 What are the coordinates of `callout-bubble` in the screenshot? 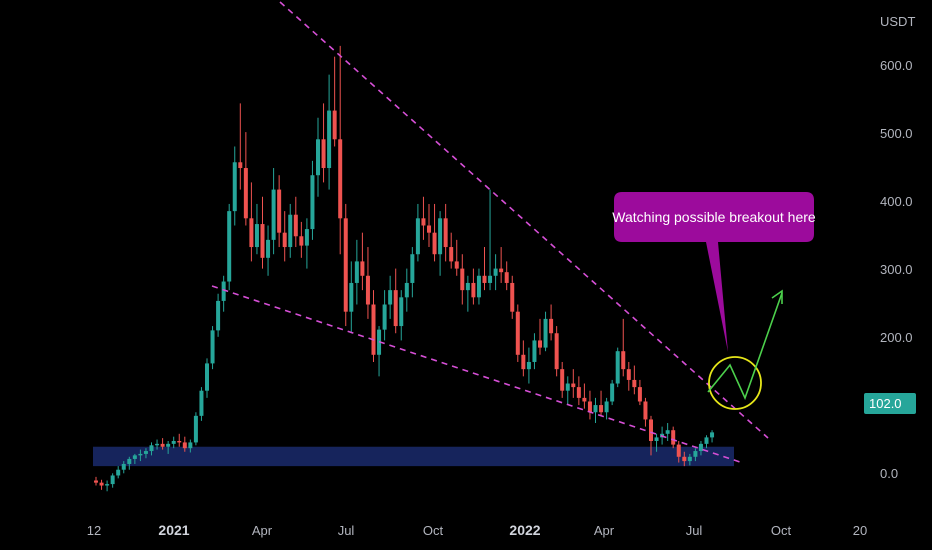 It's located at (714, 272).